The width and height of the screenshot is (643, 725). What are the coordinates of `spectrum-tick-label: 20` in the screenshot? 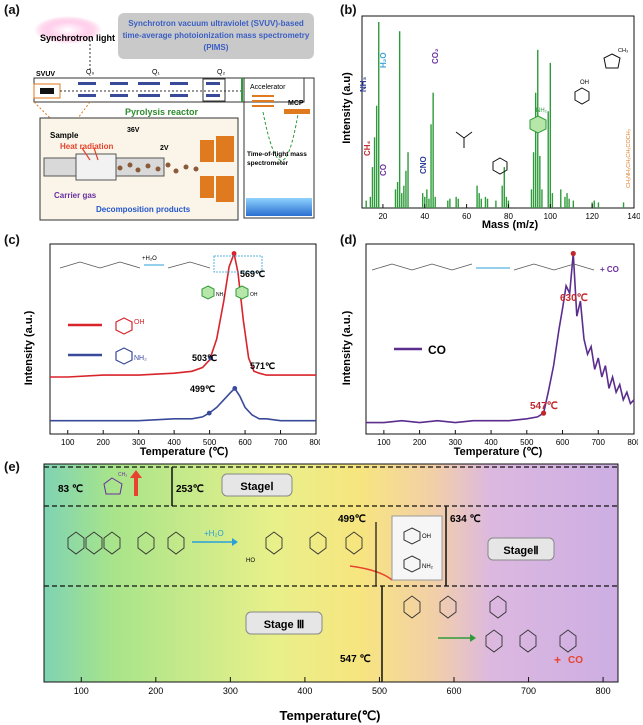 It's located at (382, 216).